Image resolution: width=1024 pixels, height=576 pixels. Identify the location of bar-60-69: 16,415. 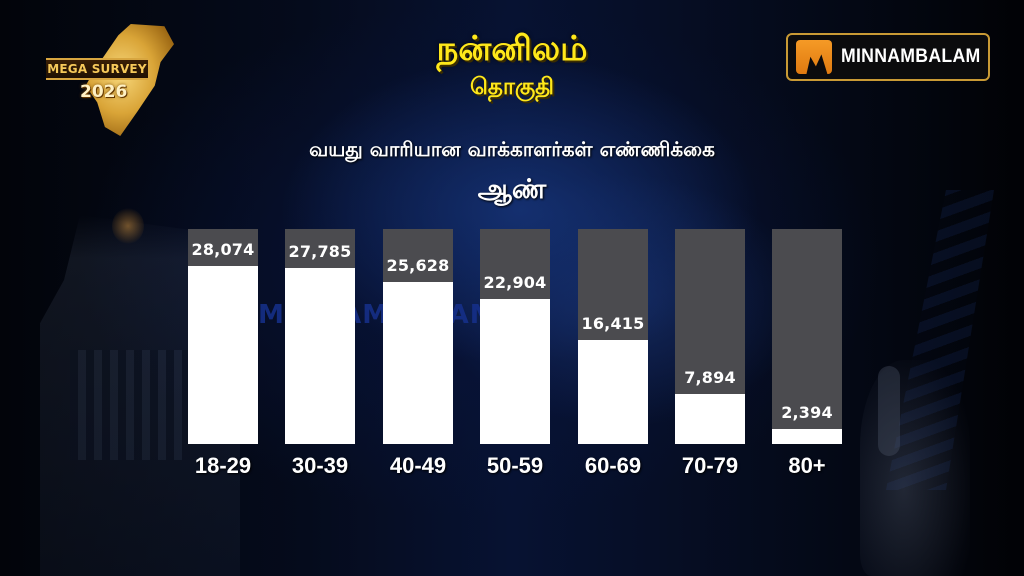
(613, 336).